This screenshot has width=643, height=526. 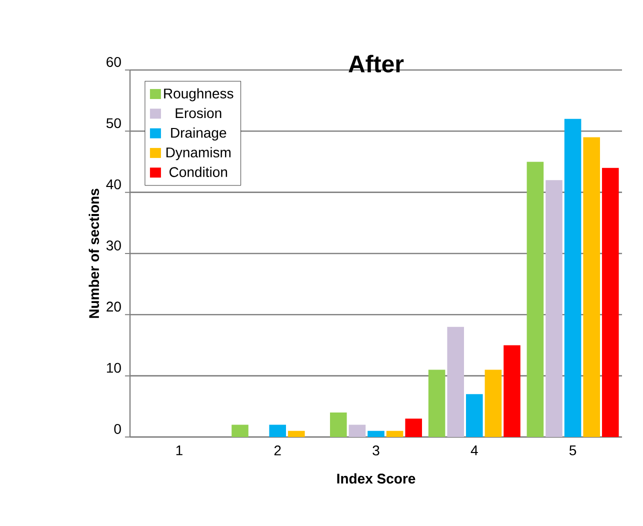 What do you see at coordinates (199, 113) in the screenshot?
I see `legend-label: Erosion` at bounding box center [199, 113].